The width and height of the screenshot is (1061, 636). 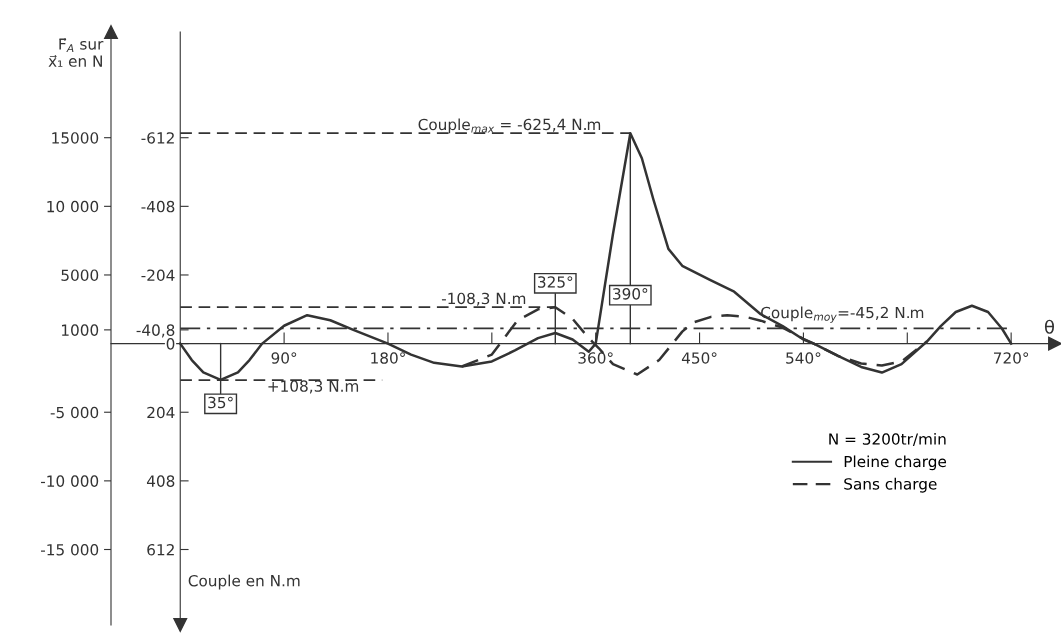 I want to click on x-tick-label: 720°, so click(x=1011, y=358).